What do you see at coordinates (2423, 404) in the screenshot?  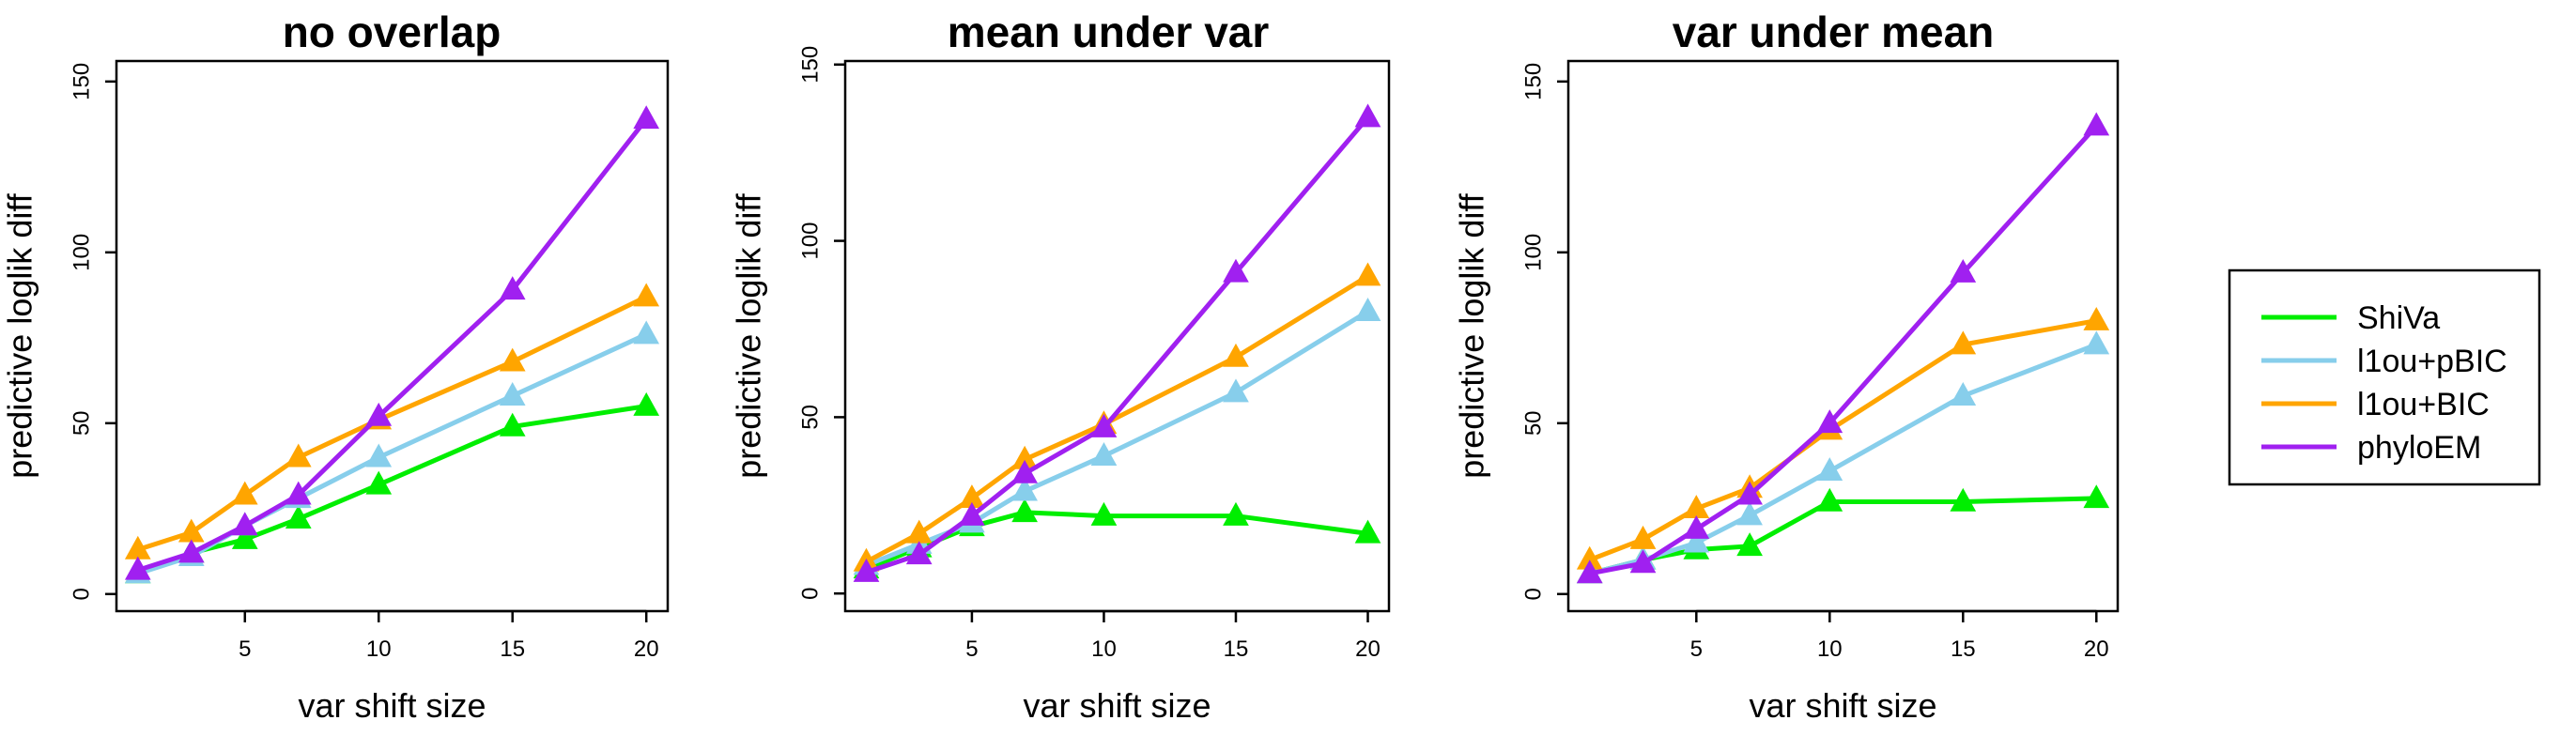 I see `legend-label-l1ou-bic: l1ou+BIC` at bounding box center [2423, 404].